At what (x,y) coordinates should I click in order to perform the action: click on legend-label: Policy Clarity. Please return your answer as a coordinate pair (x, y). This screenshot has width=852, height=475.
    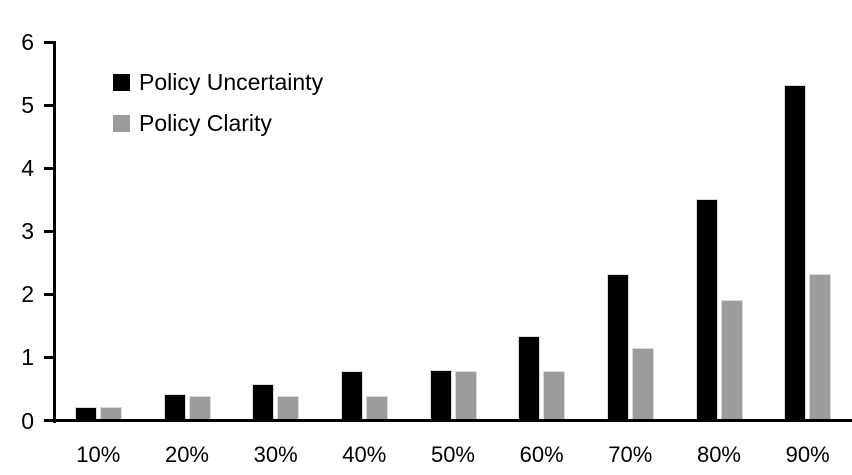
    Looking at the image, I should click on (205, 123).